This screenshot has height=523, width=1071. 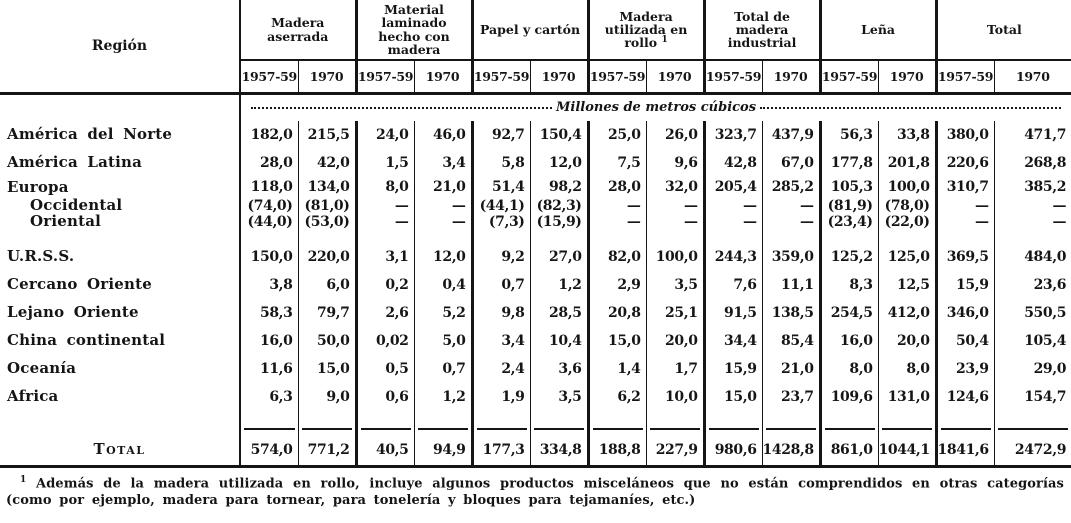 I want to click on value-cell: 32,0, so click(x=675, y=187).